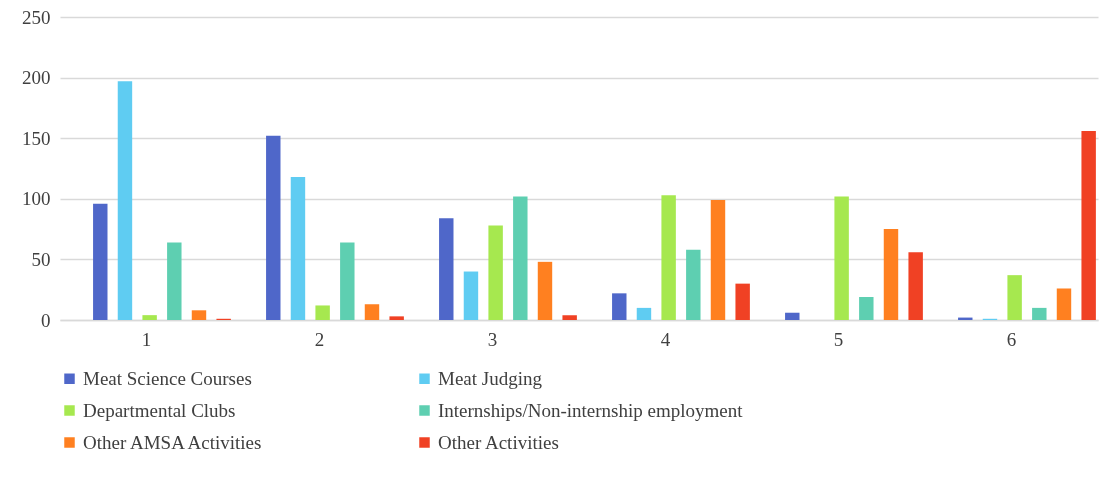  Describe the element at coordinates (319, 339) in the screenshot. I see `x-tick-label: 2` at that location.